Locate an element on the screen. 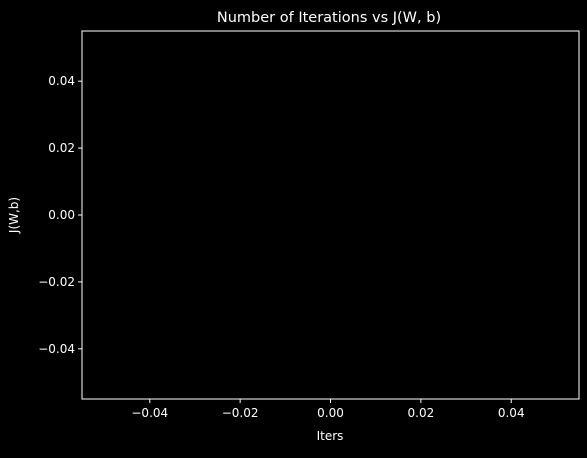 The width and height of the screenshot is (587, 458). x-tick-label: −0.04 is located at coordinates (149, 413).